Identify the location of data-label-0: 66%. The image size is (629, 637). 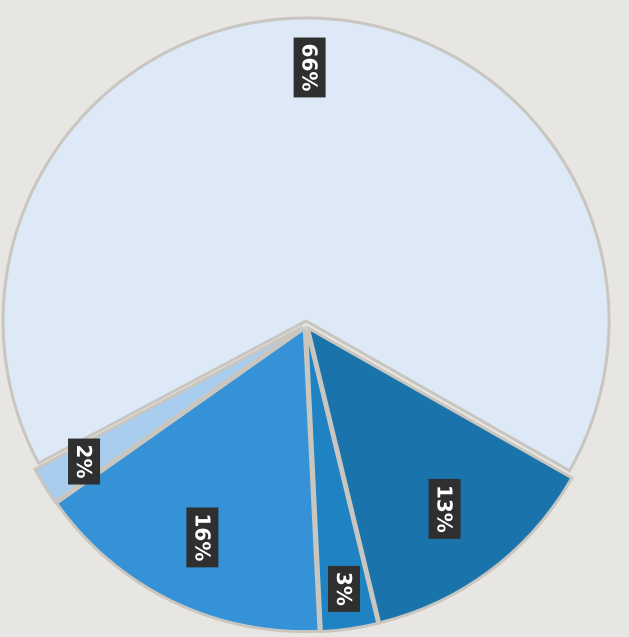
(309, 67).